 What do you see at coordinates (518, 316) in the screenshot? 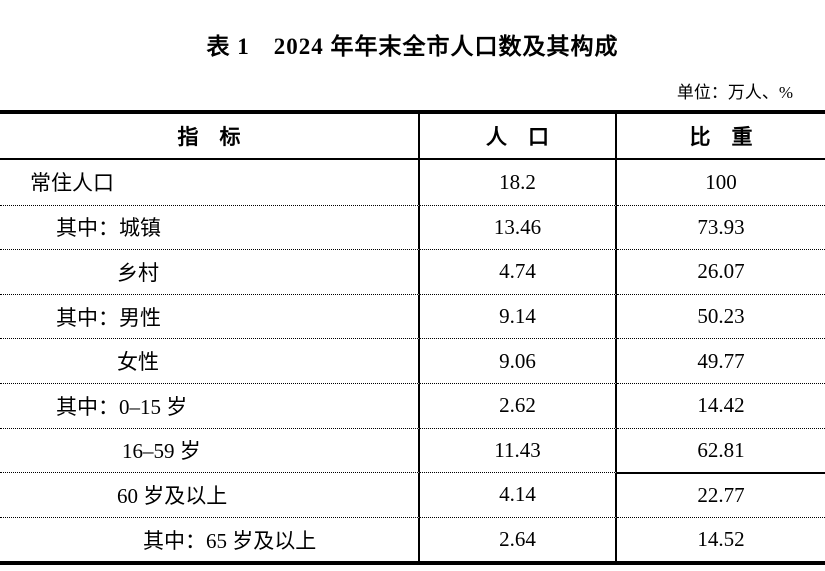
I see `population-cell: 9.14` at bounding box center [518, 316].